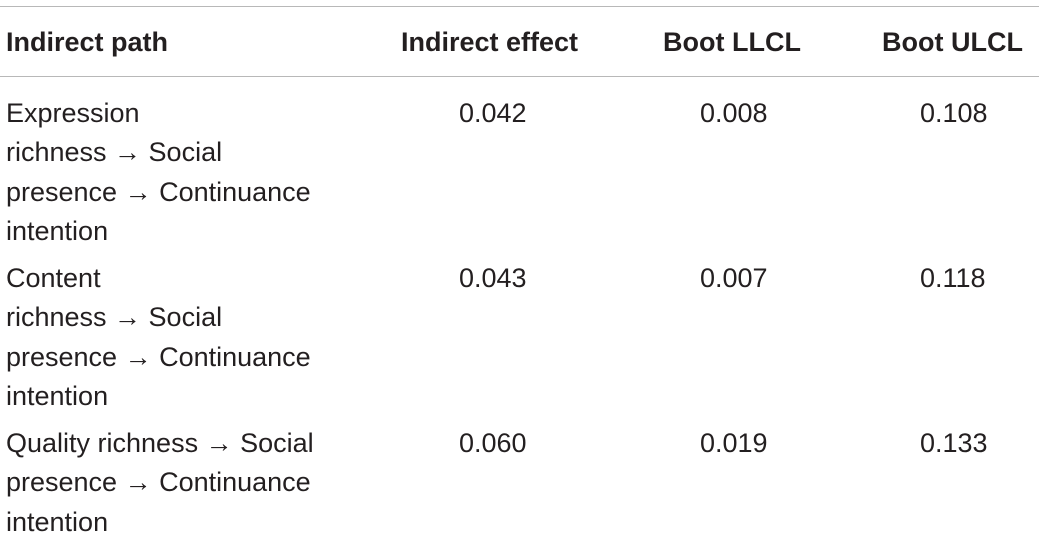  Describe the element at coordinates (954, 113) in the screenshot. I see `boot-ulcl-value: 0.108` at that location.